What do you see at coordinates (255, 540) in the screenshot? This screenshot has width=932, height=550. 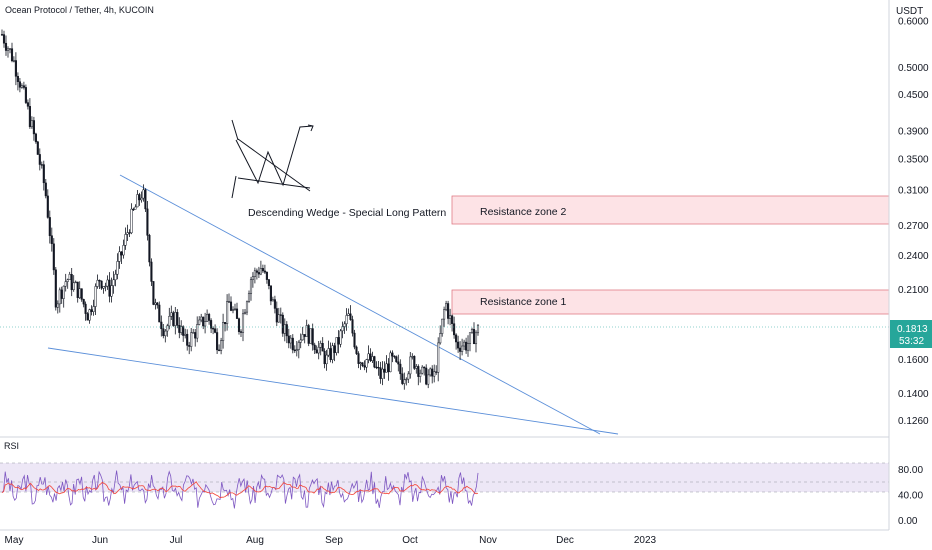 I see `time-tick-label: Aug` at bounding box center [255, 540].